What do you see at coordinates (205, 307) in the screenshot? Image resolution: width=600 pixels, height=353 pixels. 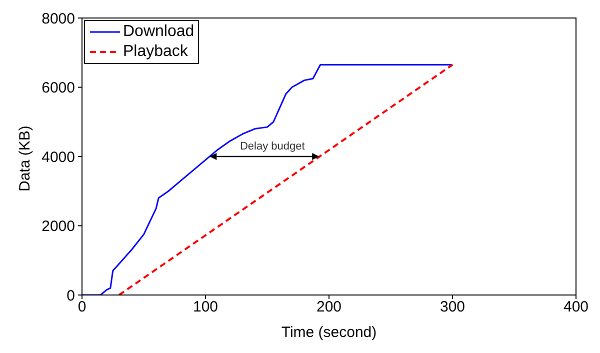 I see `x-tick-label: 100` at bounding box center [205, 307].